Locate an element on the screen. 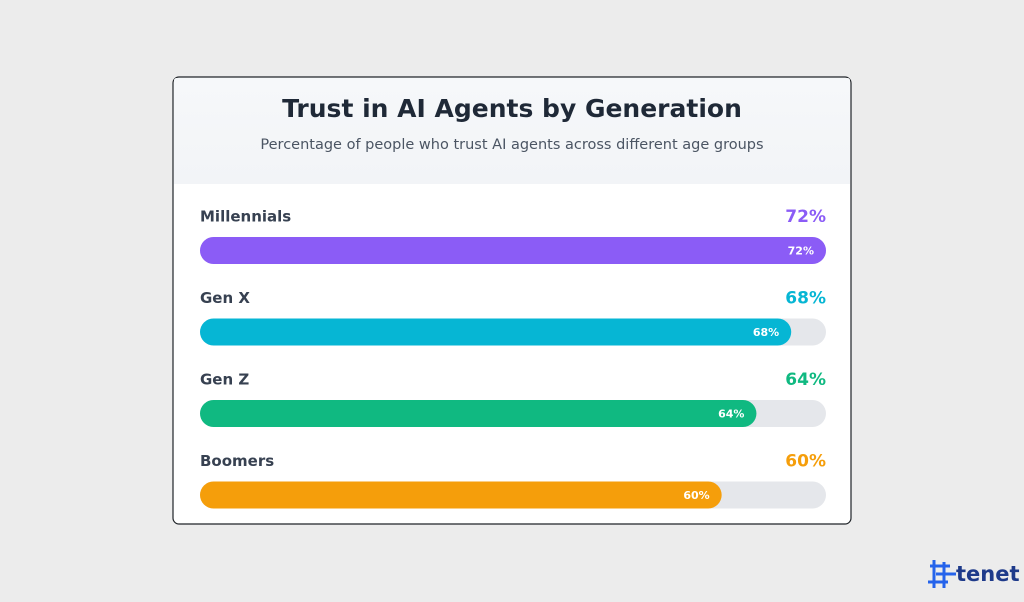 This screenshot has width=1024, height=602. value-label: 64% is located at coordinates (805, 380).